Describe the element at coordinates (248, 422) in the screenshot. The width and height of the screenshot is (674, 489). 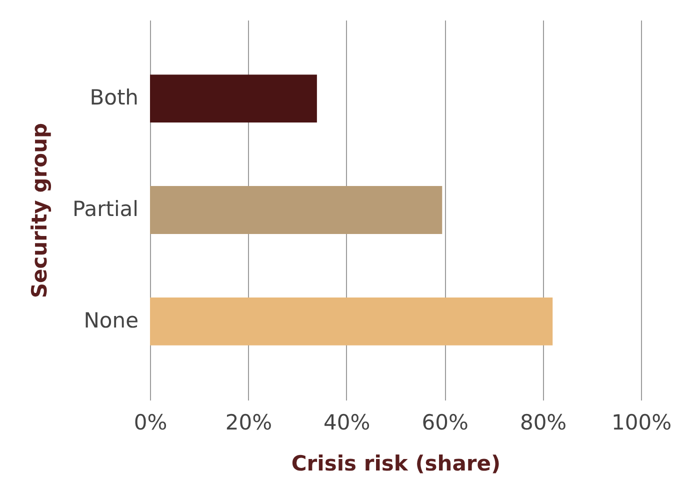
I see `x-tick-label: 20%` at that location.